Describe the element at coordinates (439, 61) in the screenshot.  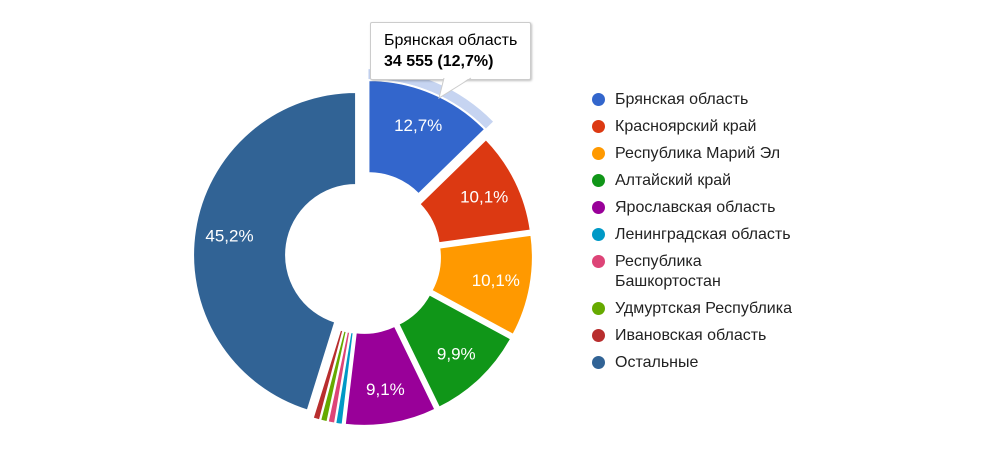
I see `tooltip-value: 34 555 (12,7%)` at that location.